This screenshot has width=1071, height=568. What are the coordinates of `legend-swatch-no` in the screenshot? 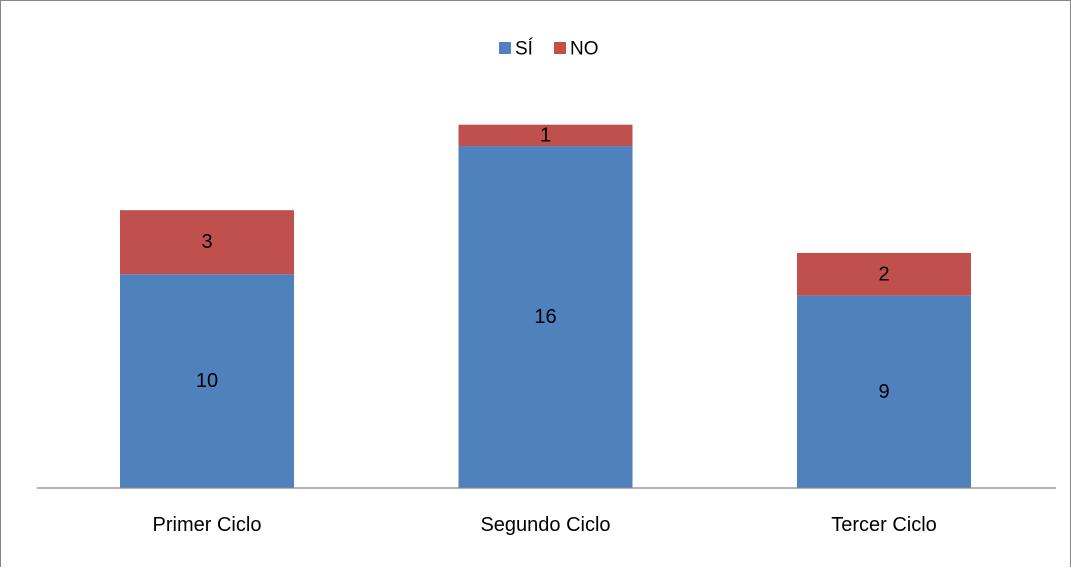 It's located at (560, 48).